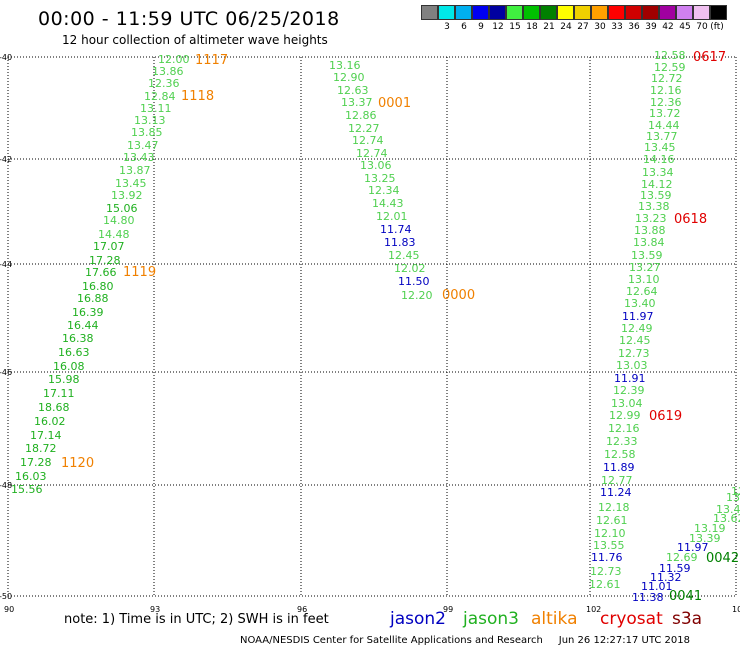 This screenshot has height=650, width=740. What do you see at coordinates (384, 190) in the screenshot?
I see `wave-height-value: 12.34` at bounding box center [384, 190].